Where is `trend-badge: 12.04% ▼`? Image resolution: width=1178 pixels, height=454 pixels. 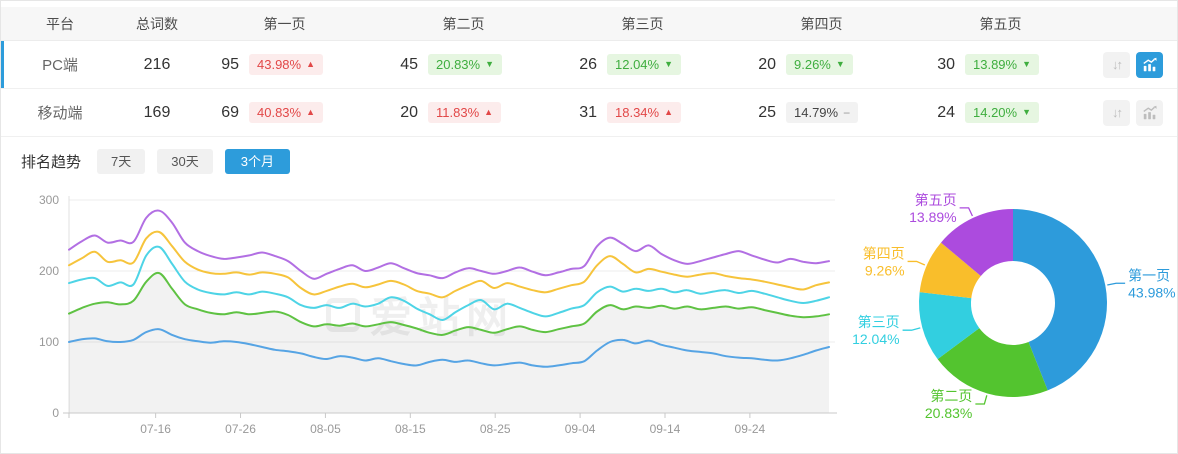 trend-badge: 12.04% ▼ is located at coordinates (644, 64).